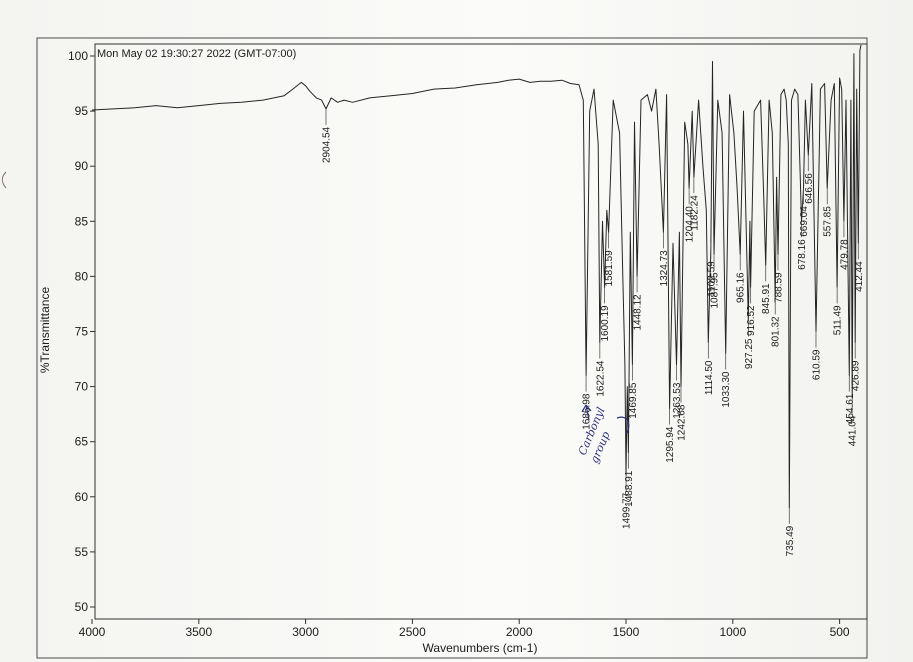 Image resolution: width=913 pixels, height=662 pixels. What do you see at coordinates (853, 430) in the screenshot?
I see `peak-label: 441.04` at bounding box center [853, 430].